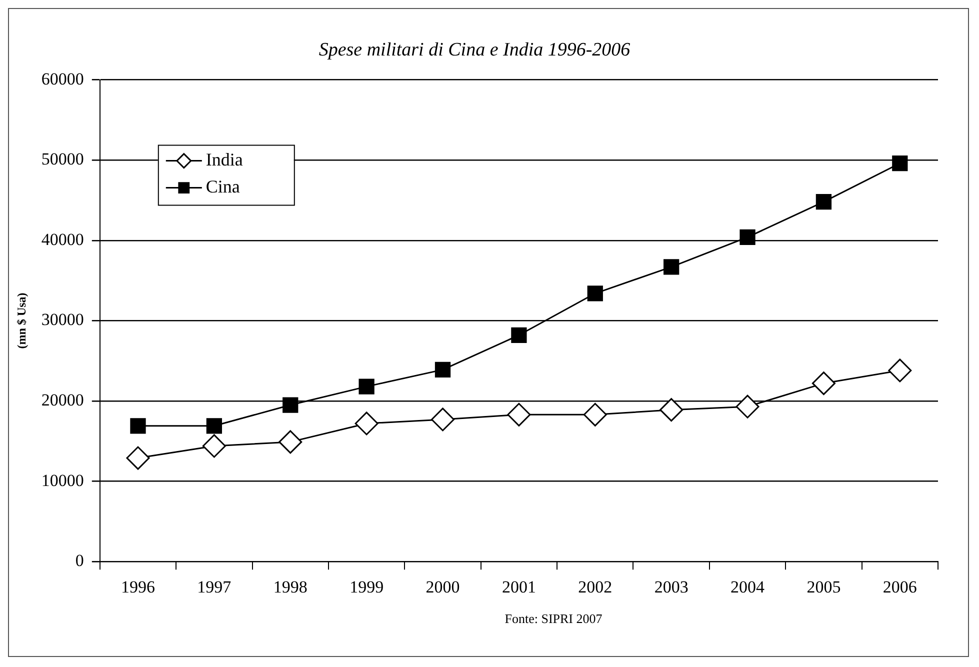 Image resolution: width=979 pixels, height=667 pixels. Describe the element at coordinates (519, 586) in the screenshot. I see `x-tick-label: 2001` at that location.